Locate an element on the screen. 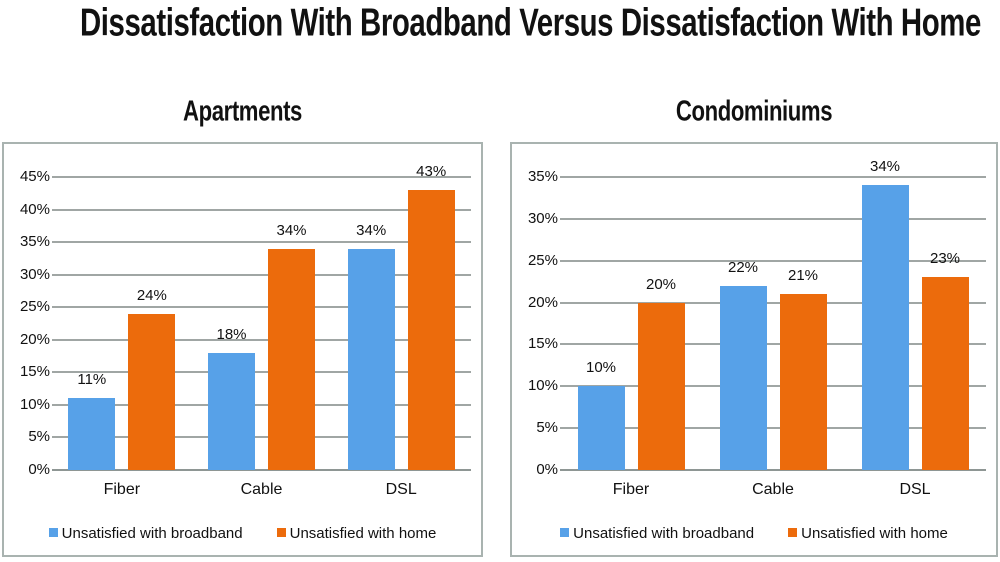  bar-value-label: 11% is located at coordinates (92, 380).